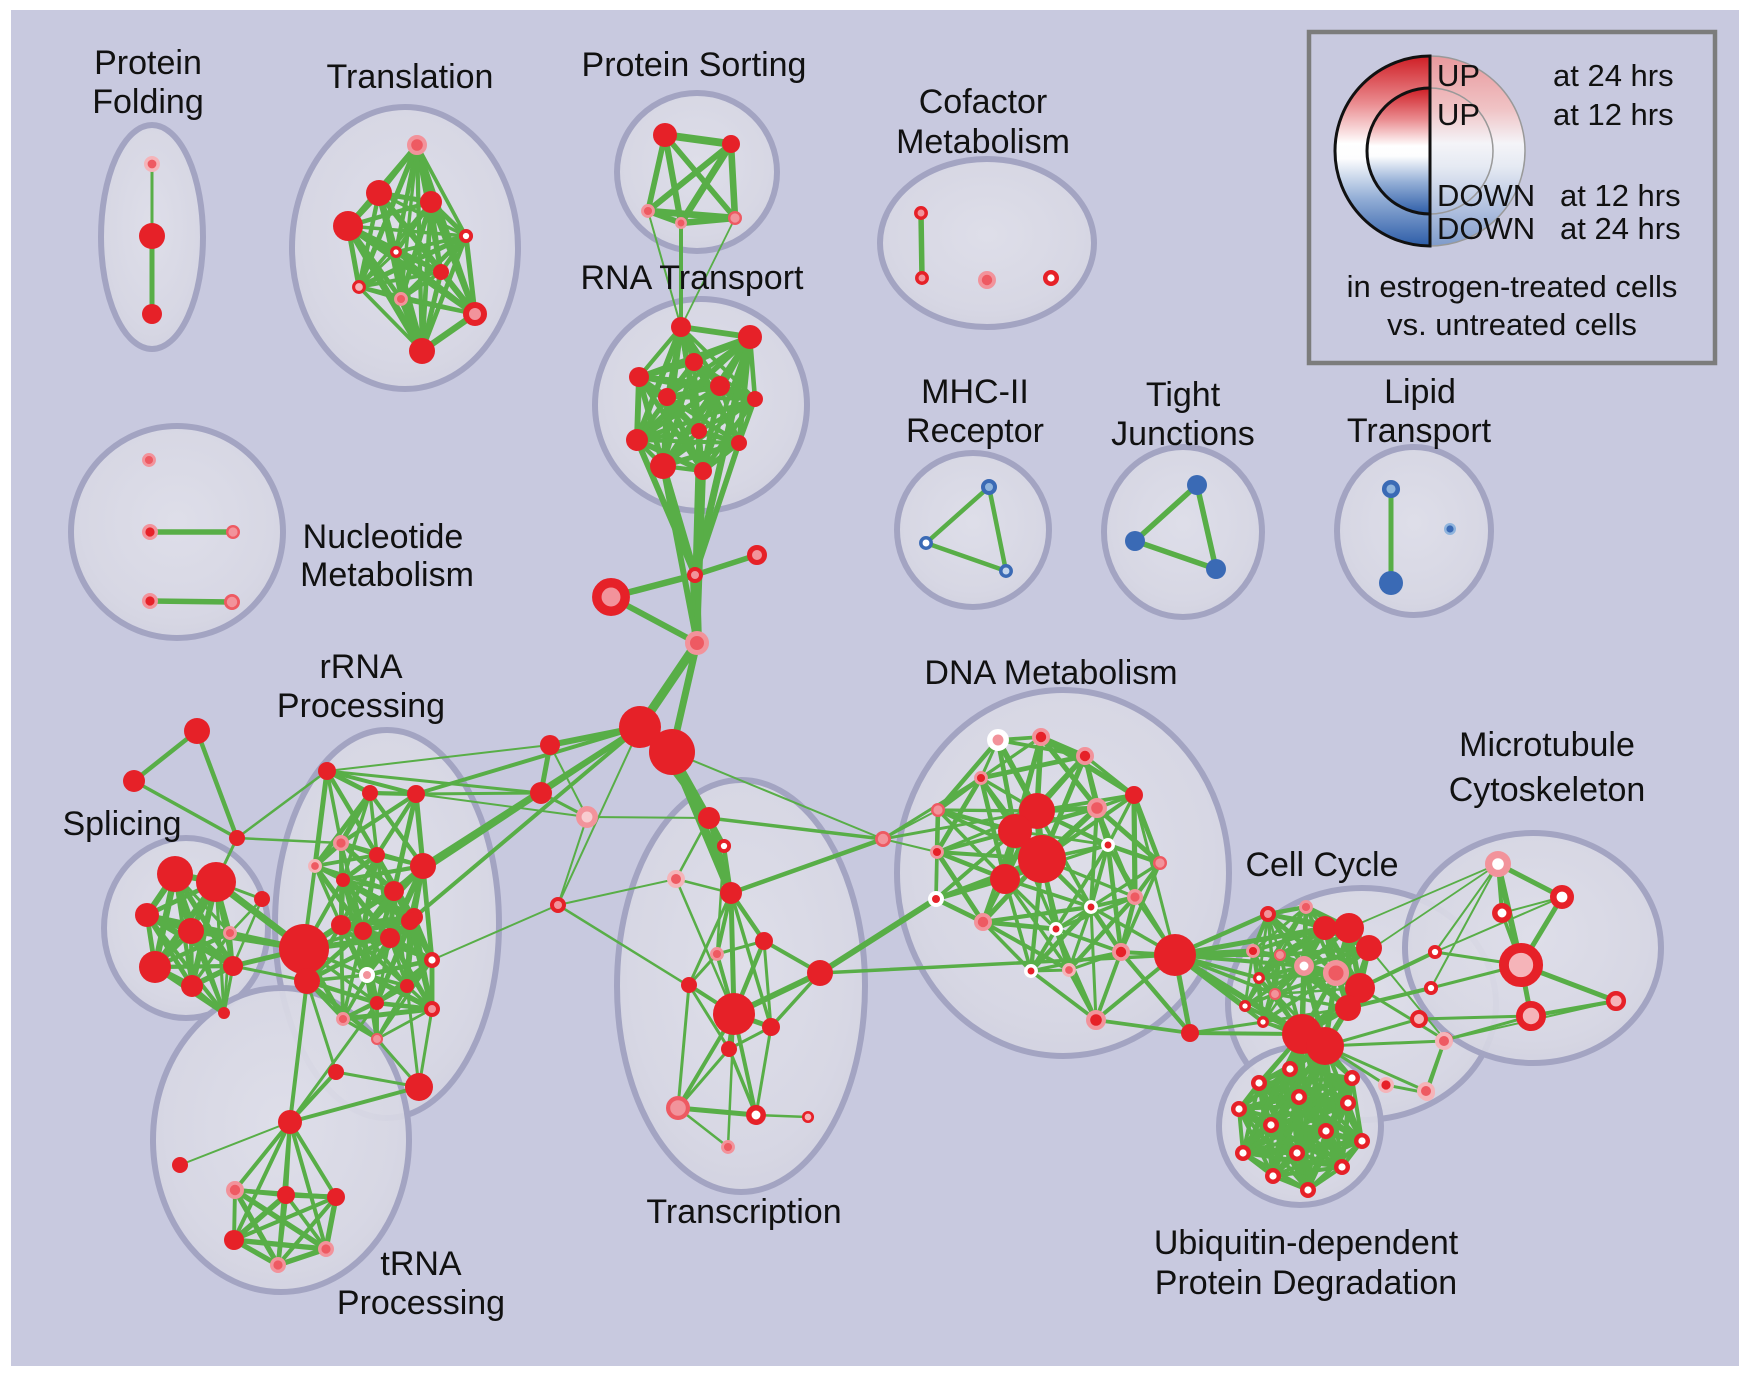 The image size is (1750, 1381). What do you see at coordinates (1050, 673) in the screenshot?
I see `svg-text: DNA Metabolism` at bounding box center [1050, 673].